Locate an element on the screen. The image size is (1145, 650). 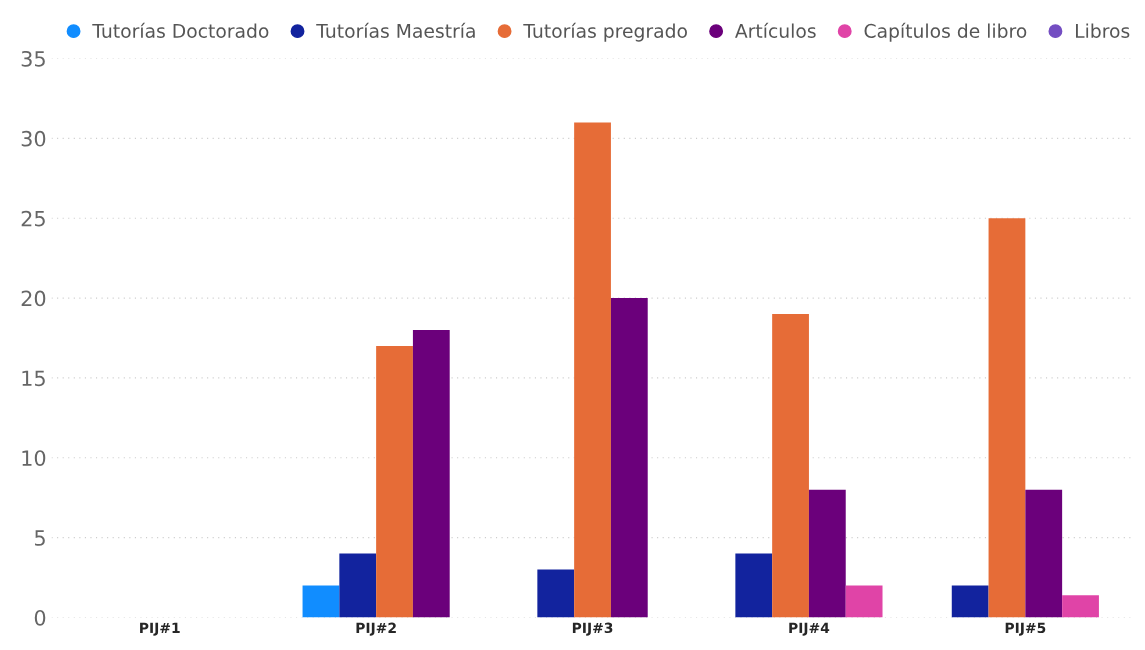
x-tick-label: PIJ#2 is located at coordinates (376, 629).